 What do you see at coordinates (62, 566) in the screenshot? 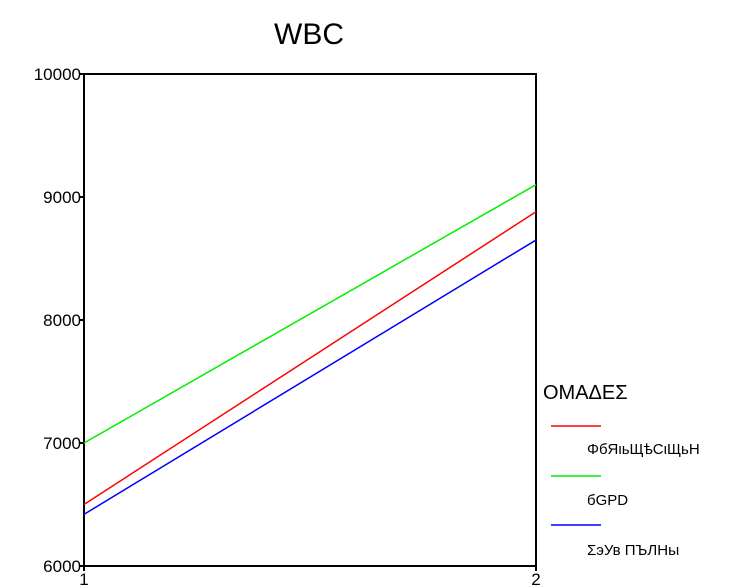
I see `y-tick-label: 6000` at bounding box center [62, 566].